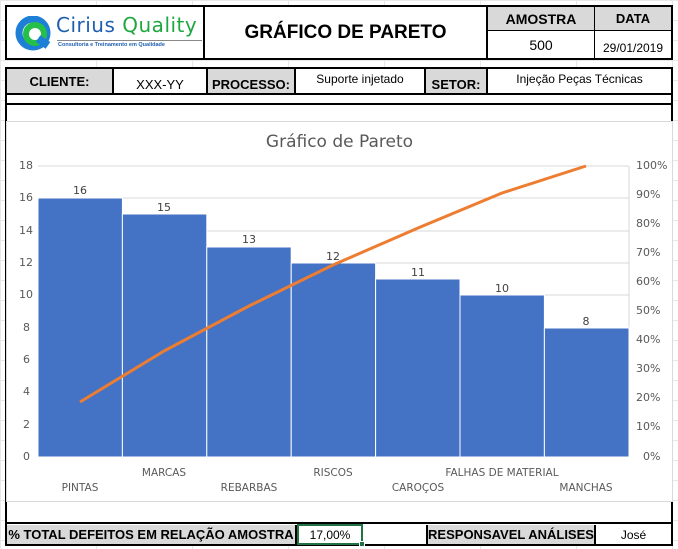 This screenshot has width=678, height=549. What do you see at coordinates (33, 33) in the screenshot?
I see `logo-q-icon` at bounding box center [33, 33].